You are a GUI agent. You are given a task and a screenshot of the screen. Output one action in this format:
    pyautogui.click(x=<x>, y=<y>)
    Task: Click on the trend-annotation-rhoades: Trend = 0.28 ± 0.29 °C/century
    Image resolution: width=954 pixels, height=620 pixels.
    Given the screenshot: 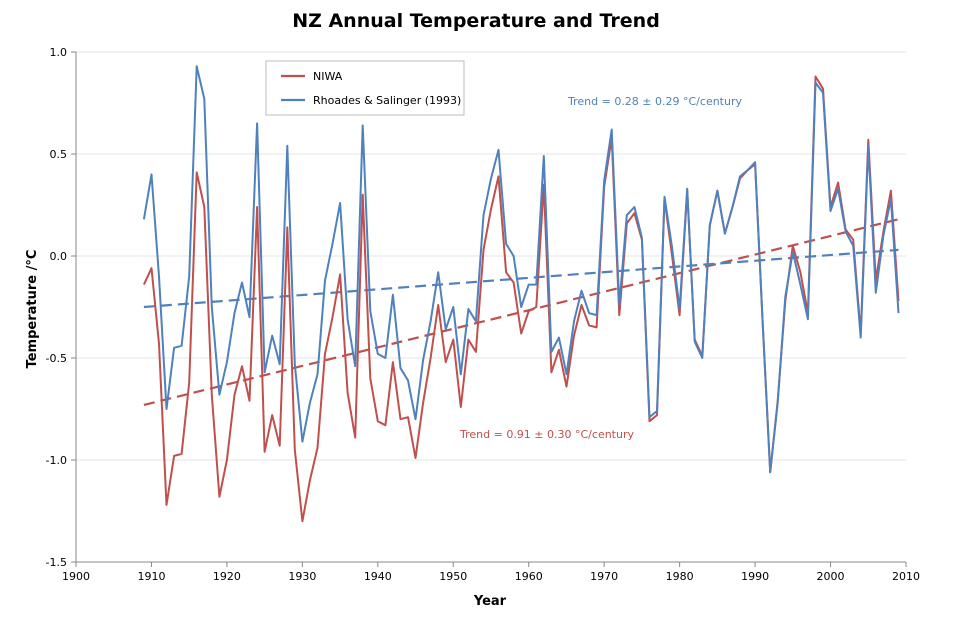 What is the action you would take?
    pyautogui.click(x=654, y=101)
    